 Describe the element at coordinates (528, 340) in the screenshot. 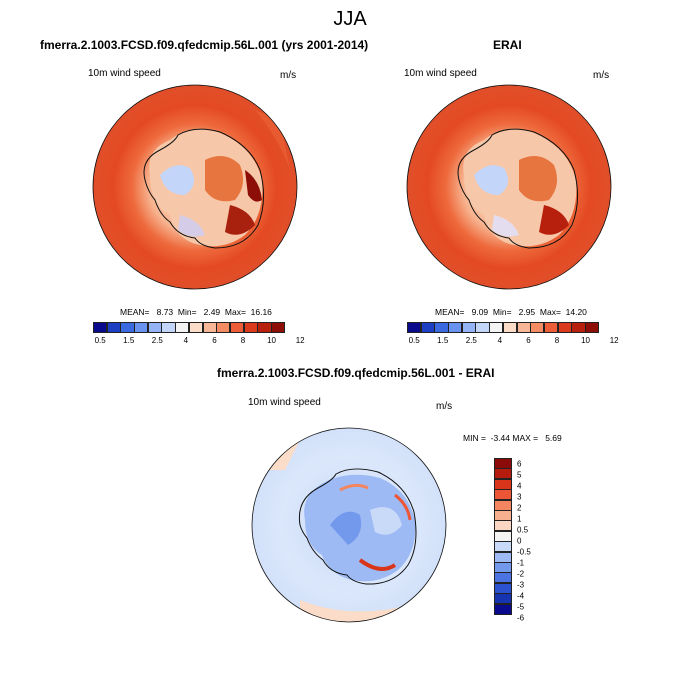

I see `colorbar-erai-tick-label: 6` at that location.